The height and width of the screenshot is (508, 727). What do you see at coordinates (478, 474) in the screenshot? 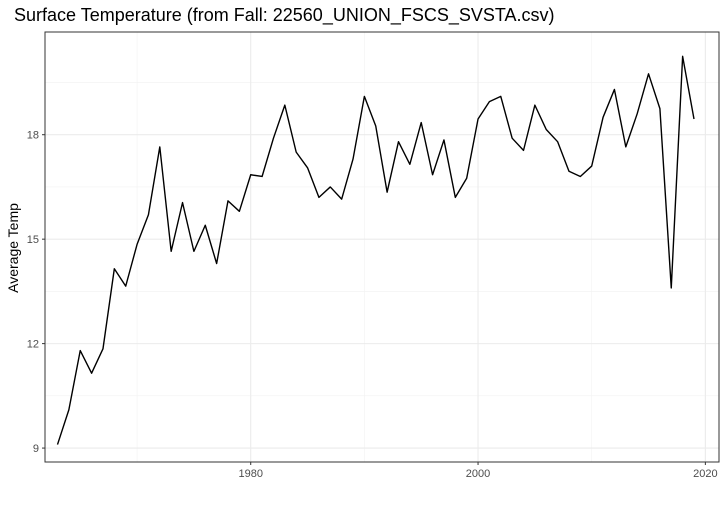
I see `x-tick-label: 2000` at bounding box center [478, 474].